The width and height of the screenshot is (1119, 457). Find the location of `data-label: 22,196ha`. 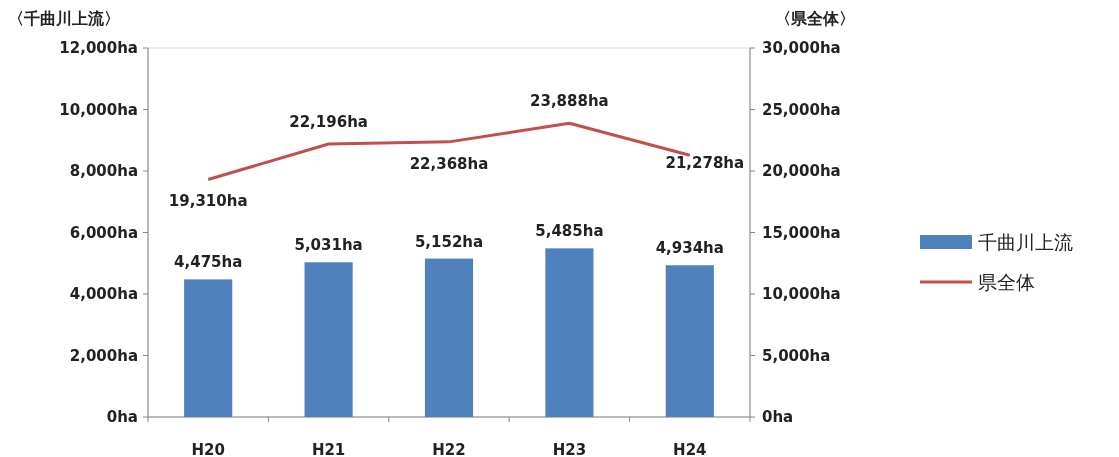

data-label: 22,196ha is located at coordinates (328, 121).